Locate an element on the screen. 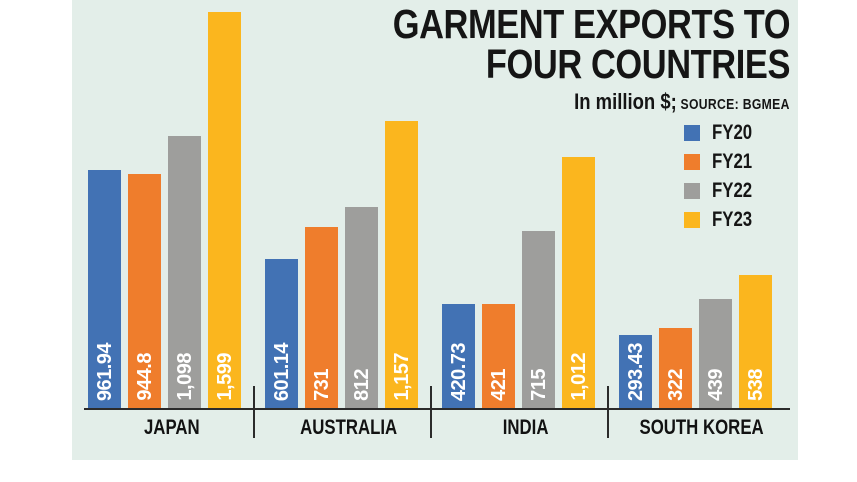  legend-swatch-fy21 is located at coordinates (691, 161).